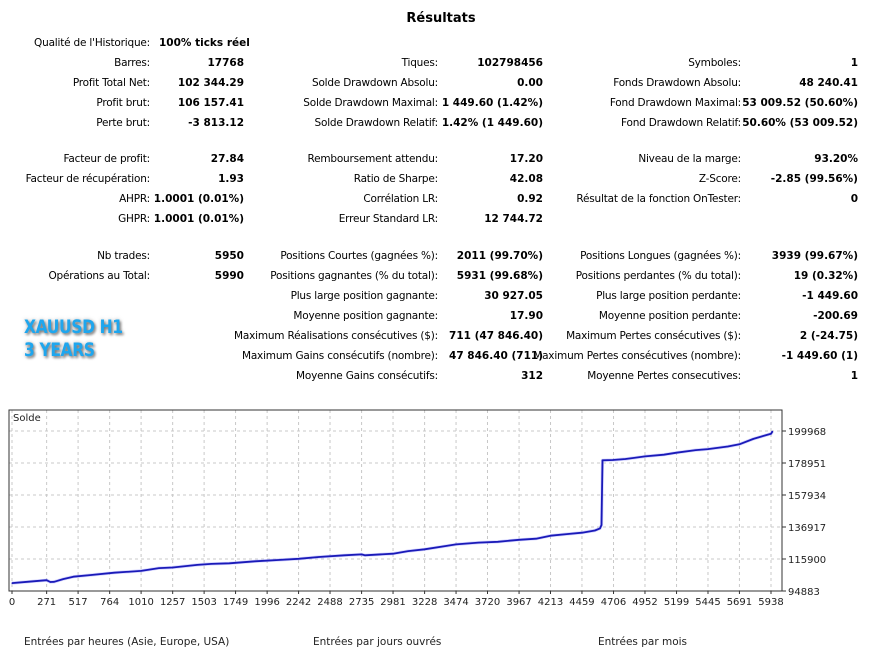  I want to click on stat-top3-label: Fond Drawdown Relatif:, so click(681, 123).